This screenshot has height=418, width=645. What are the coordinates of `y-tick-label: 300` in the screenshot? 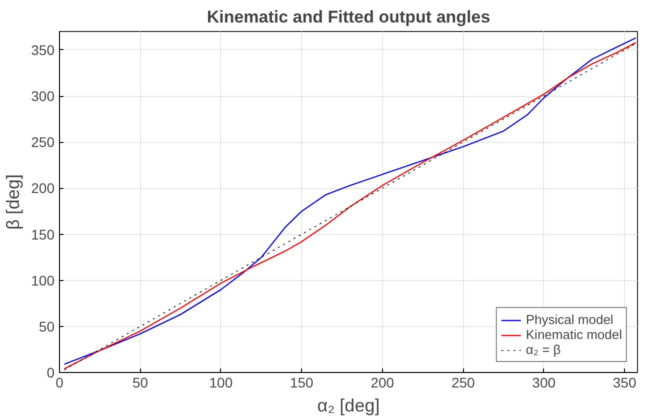 It's located at (43, 96).